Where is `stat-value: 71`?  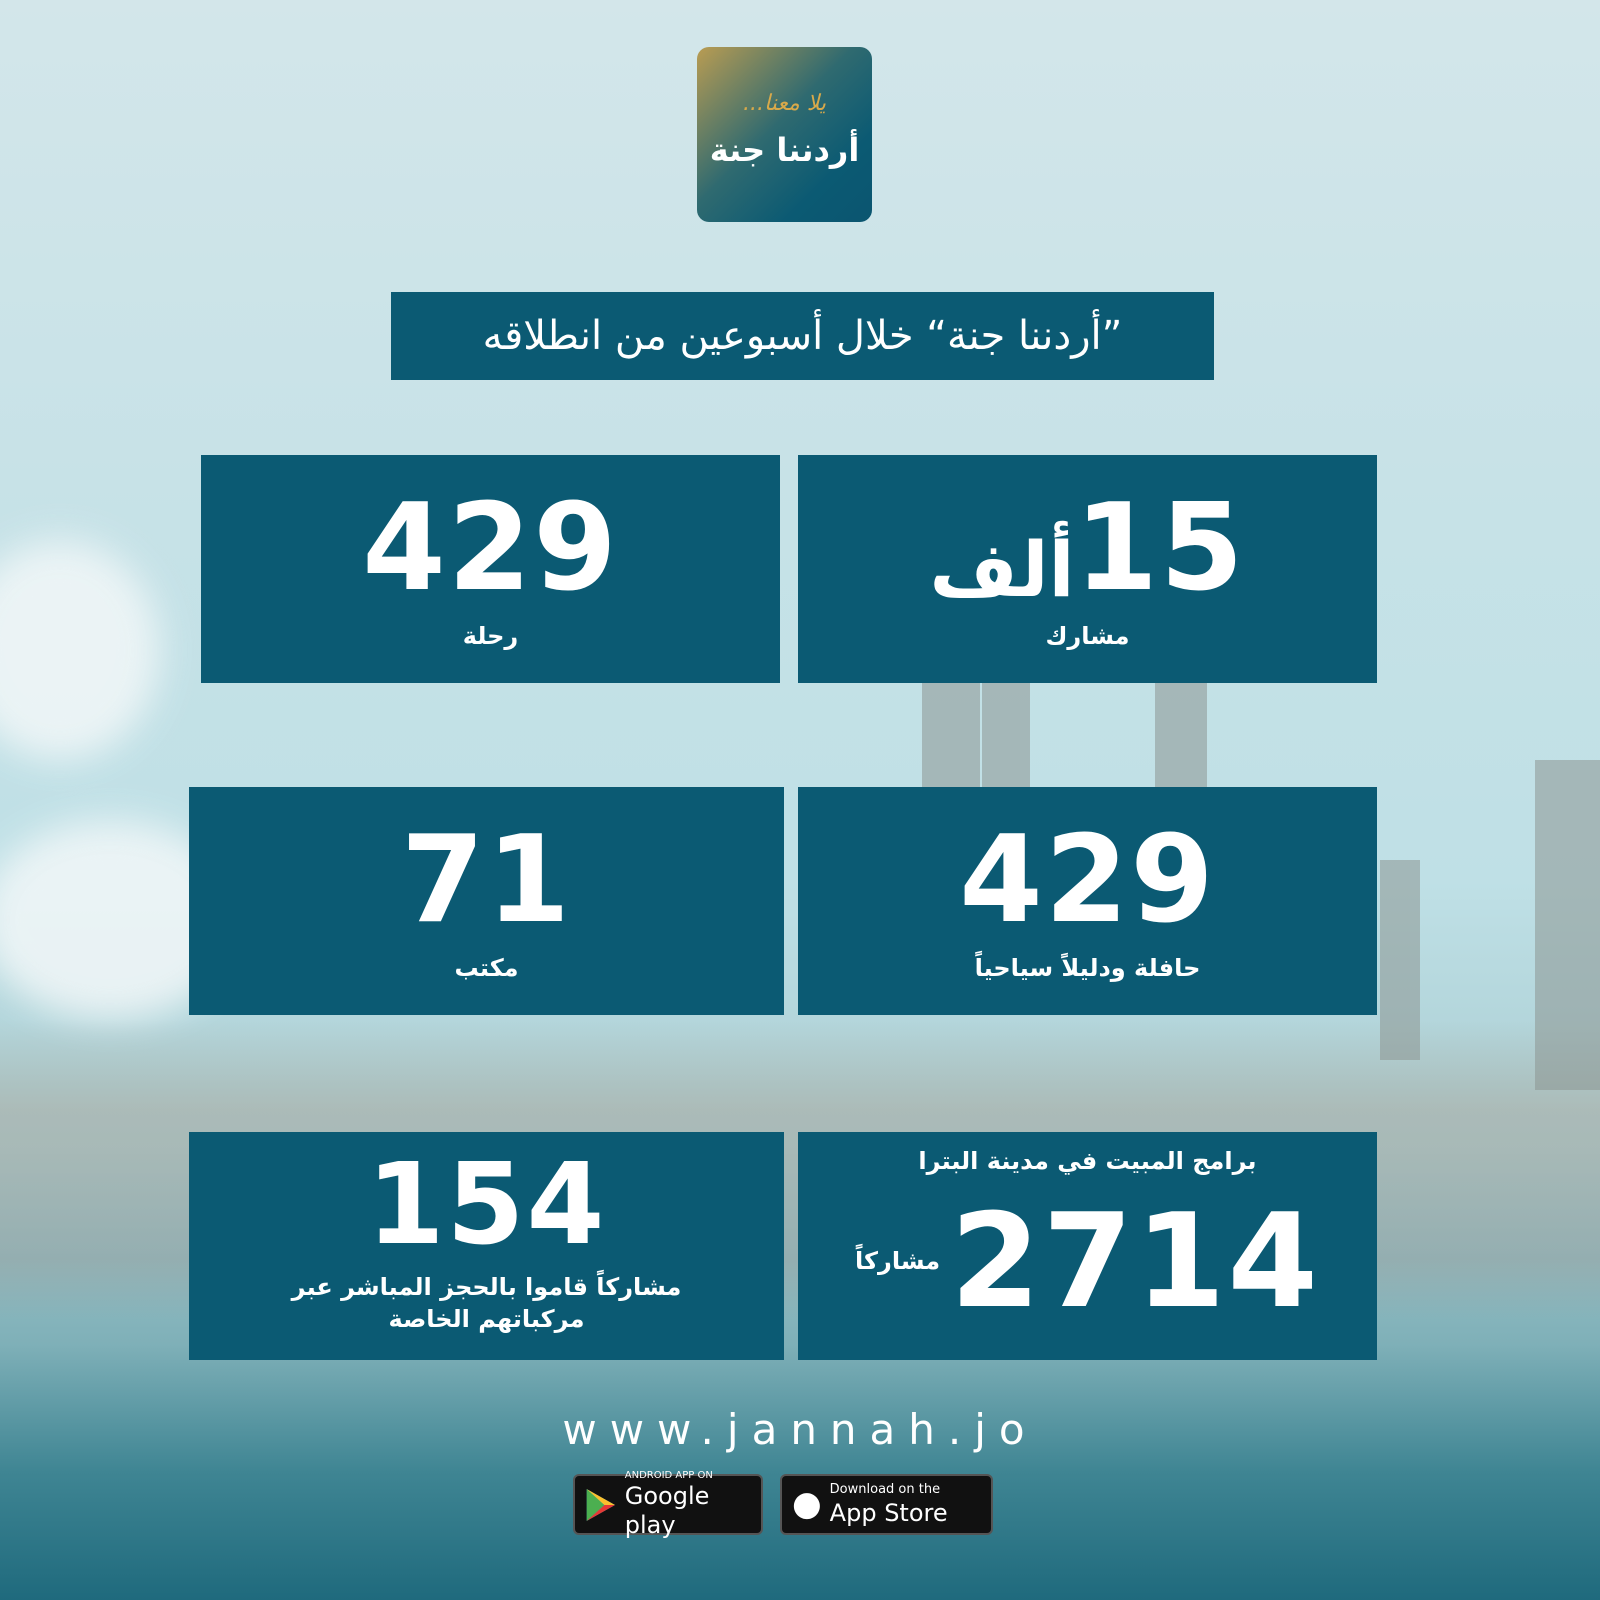 stat-value: 71 is located at coordinates (486, 880).